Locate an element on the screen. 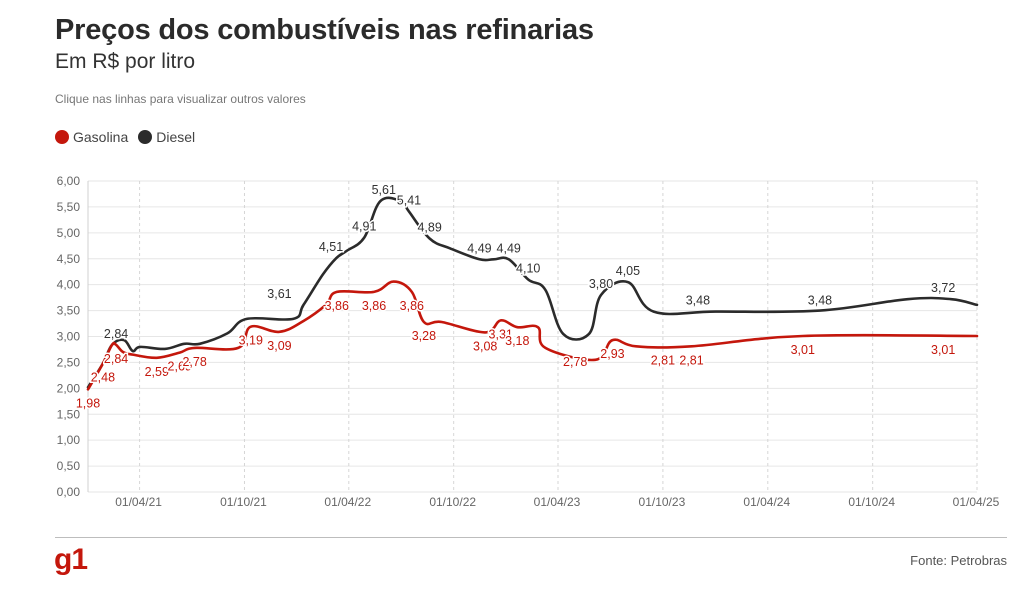 The height and width of the screenshot is (605, 1024). data-label-gasolina: 1,98 is located at coordinates (88, 403).